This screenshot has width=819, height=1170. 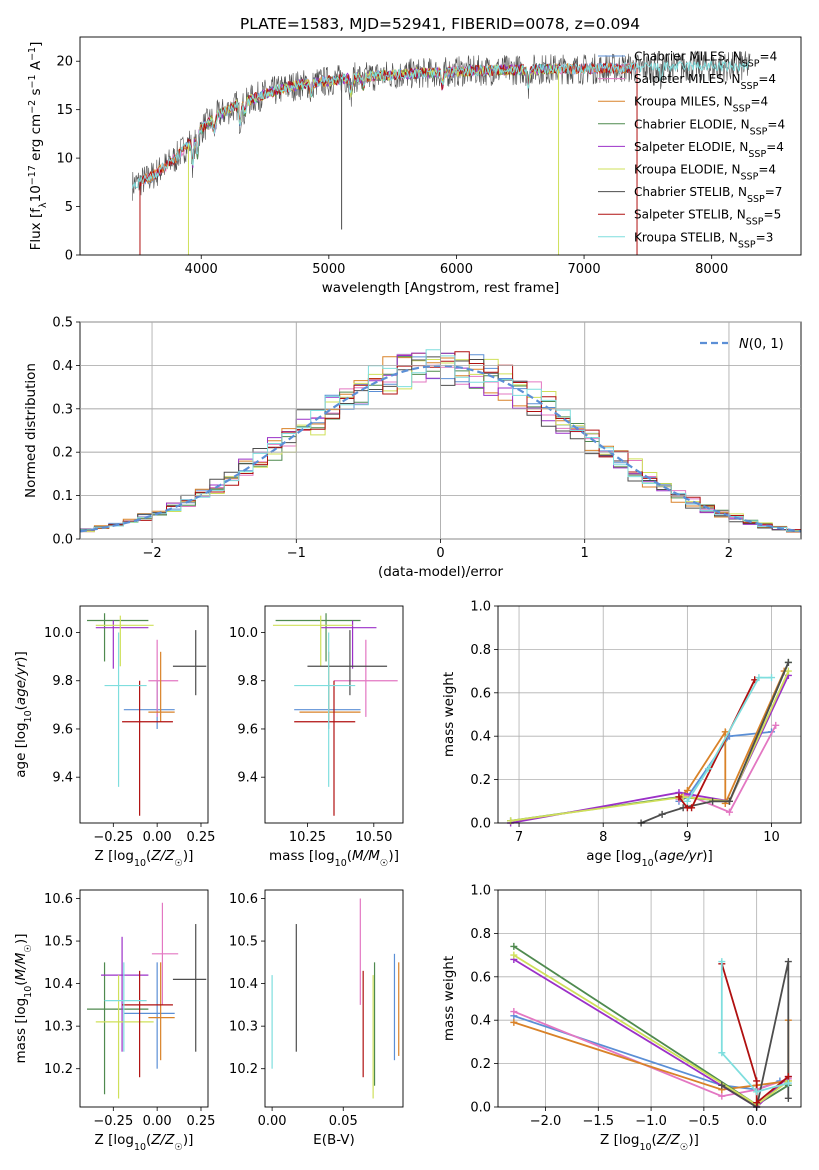 I want to click on x-tick-label: −0.5, so click(x=704, y=1121).